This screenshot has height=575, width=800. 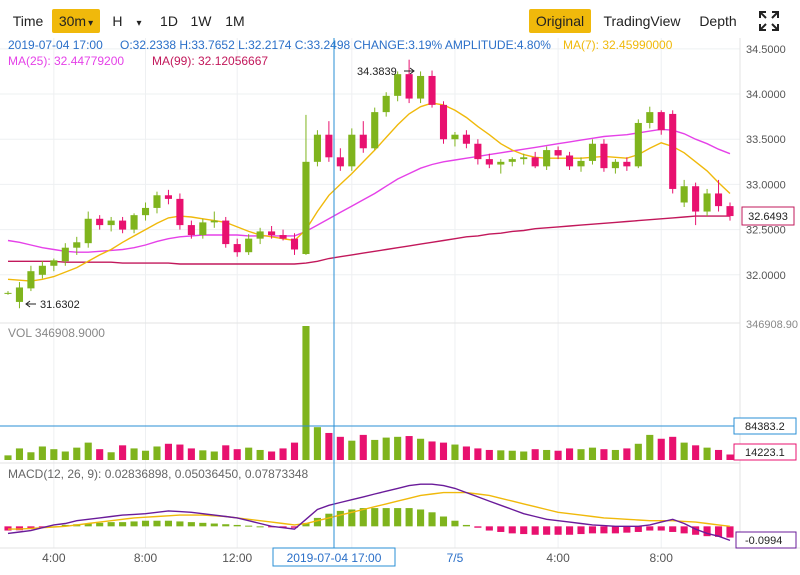 What do you see at coordinates (377, 72) in the screenshot?
I see `high-annotation: 34.3839` at bounding box center [377, 72].